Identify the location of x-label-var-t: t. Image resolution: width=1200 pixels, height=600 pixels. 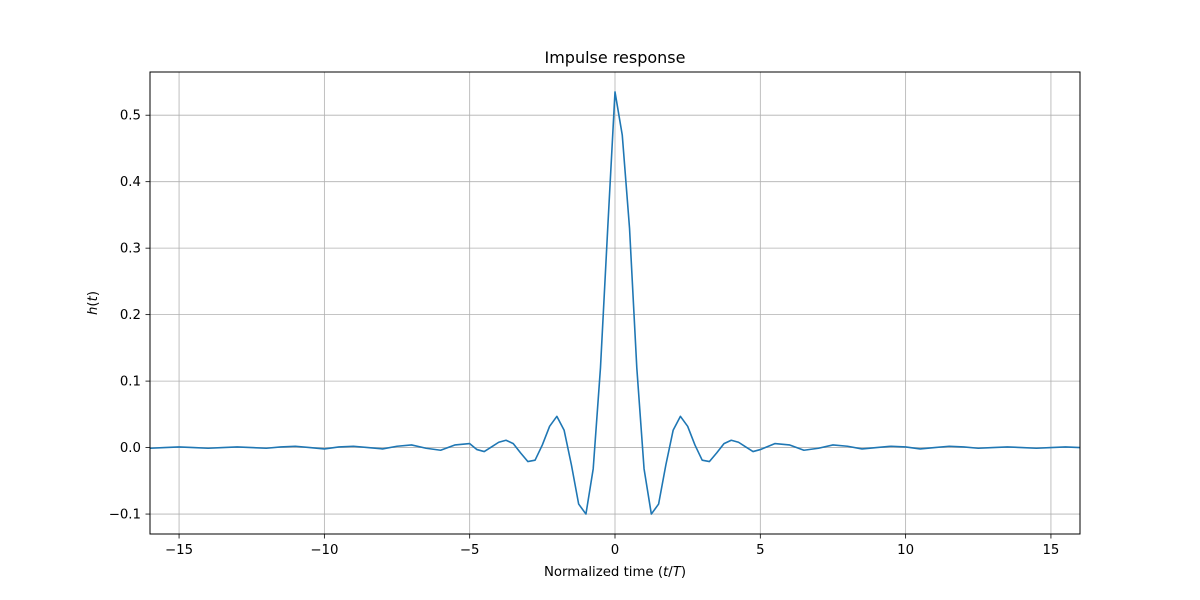
(666, 572).